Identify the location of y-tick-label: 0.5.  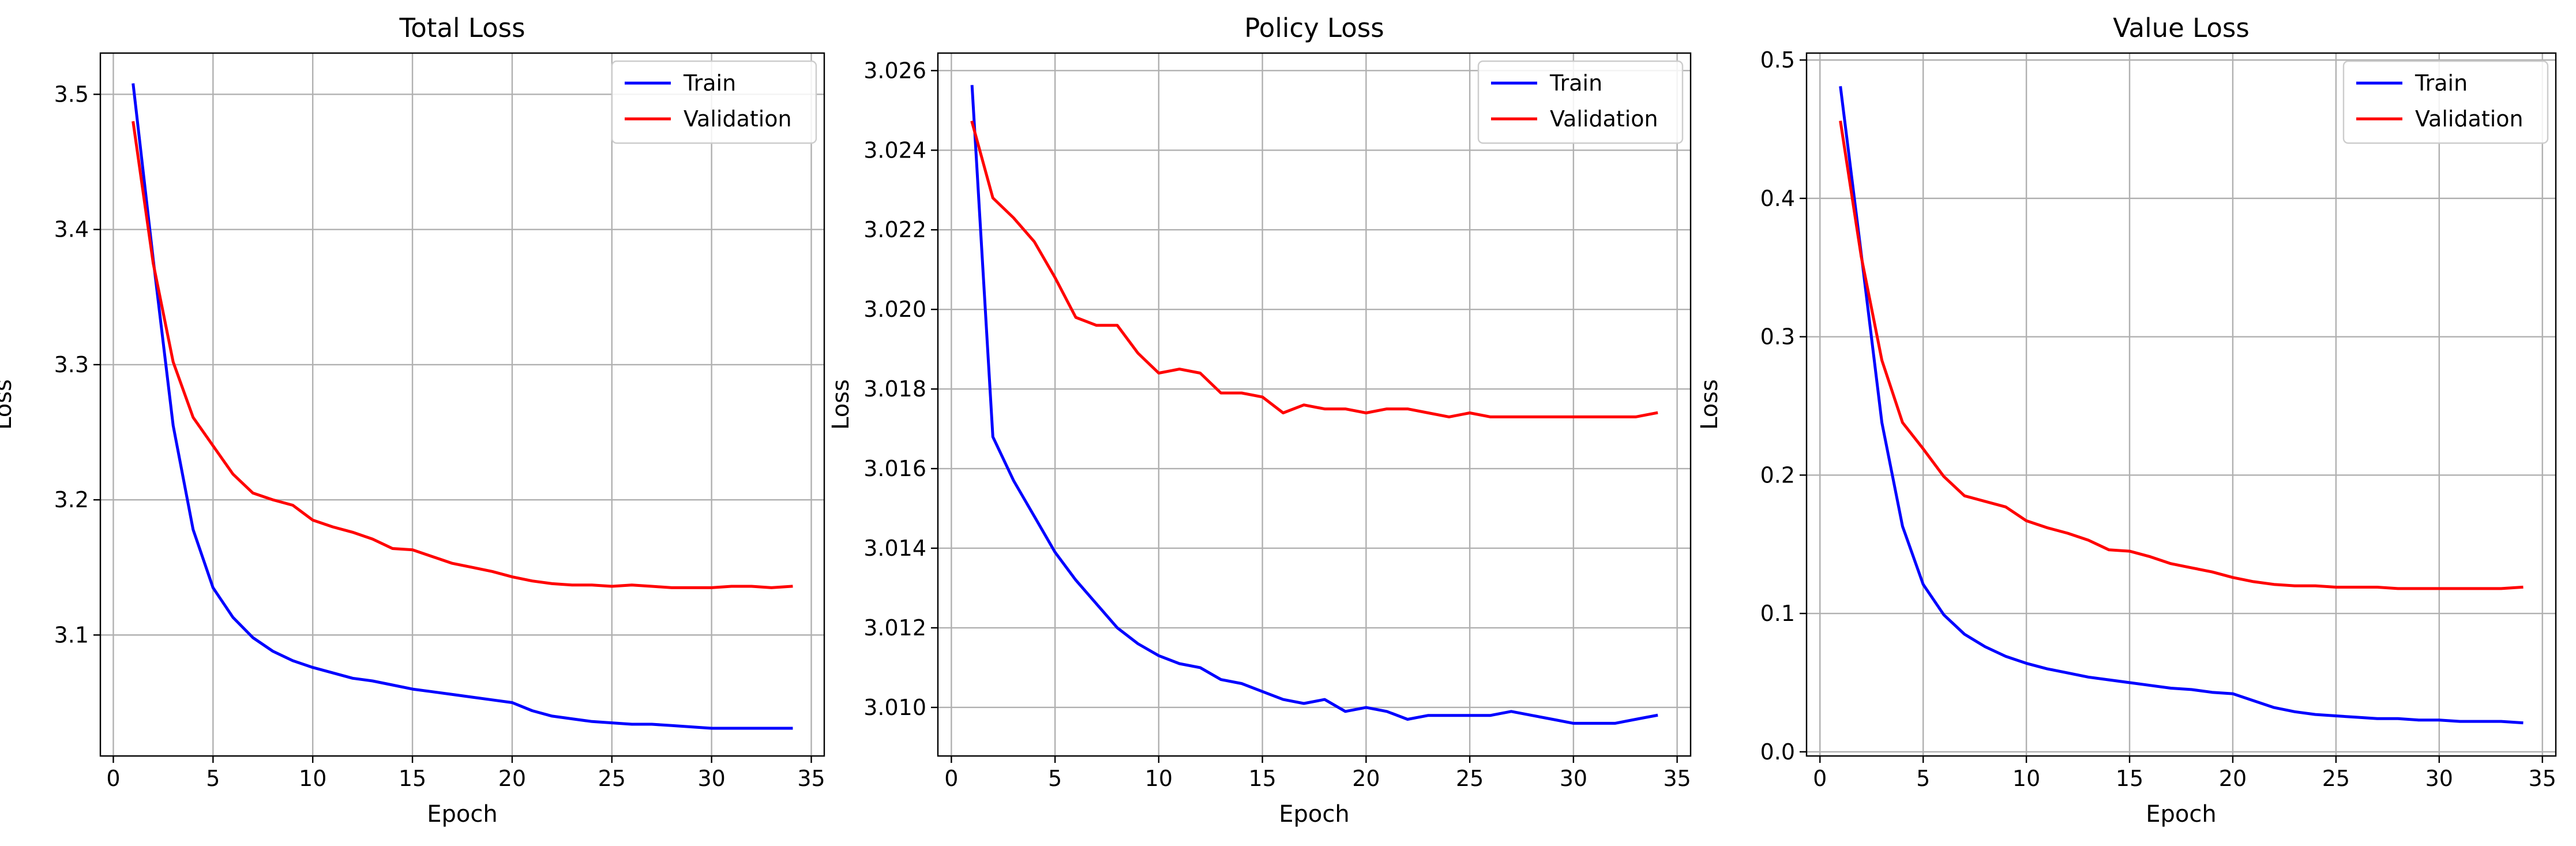
(1777, 60).